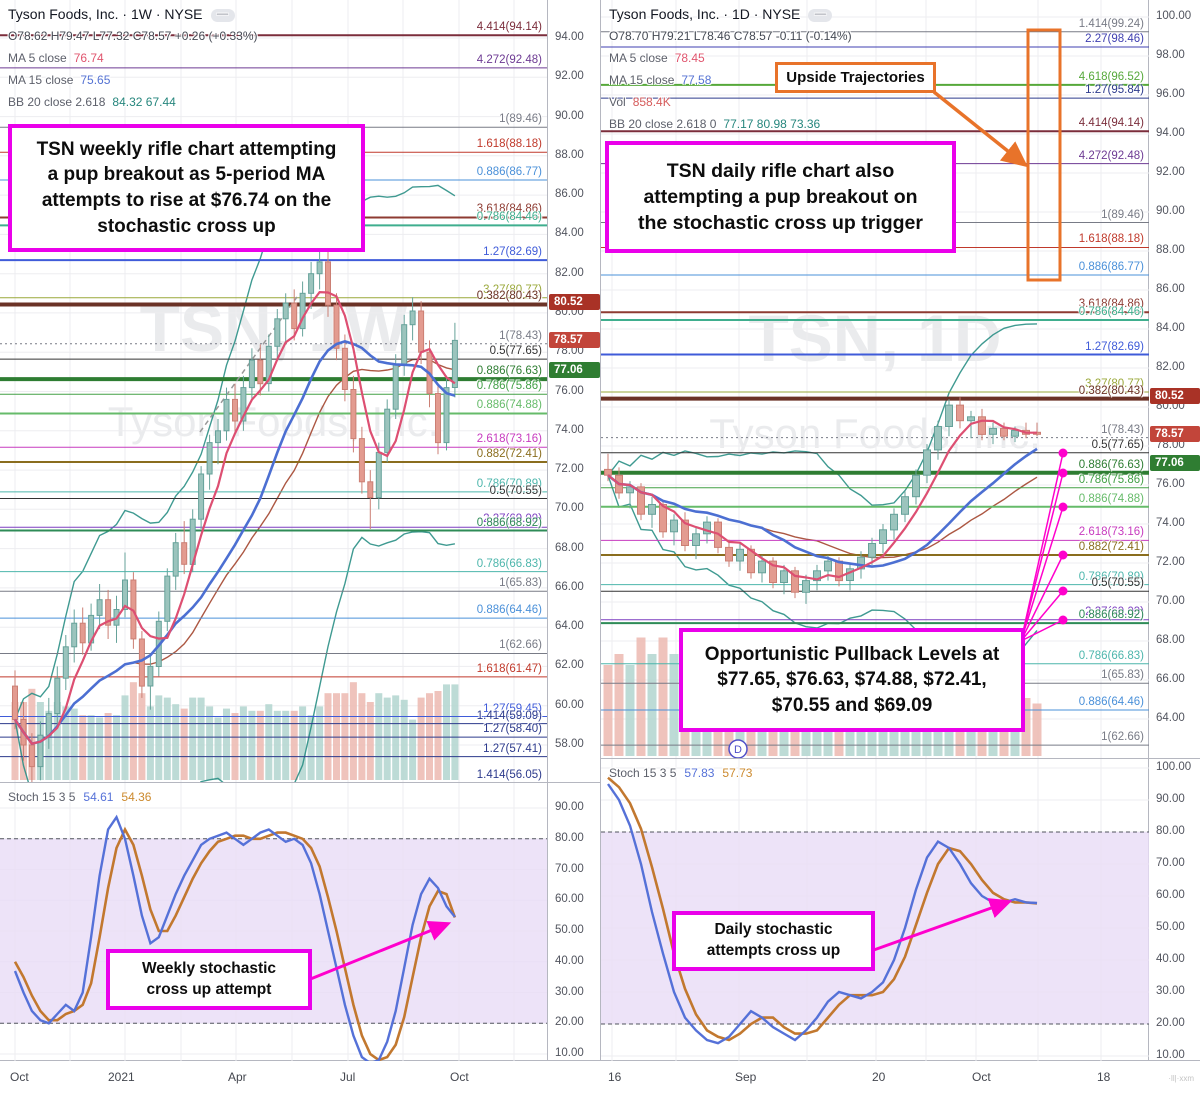 This screenshot has height=1094, width=1200. Describe the element at coordinates (237, 1077) in the screenshot. I see `time-label: Apr` at that location.